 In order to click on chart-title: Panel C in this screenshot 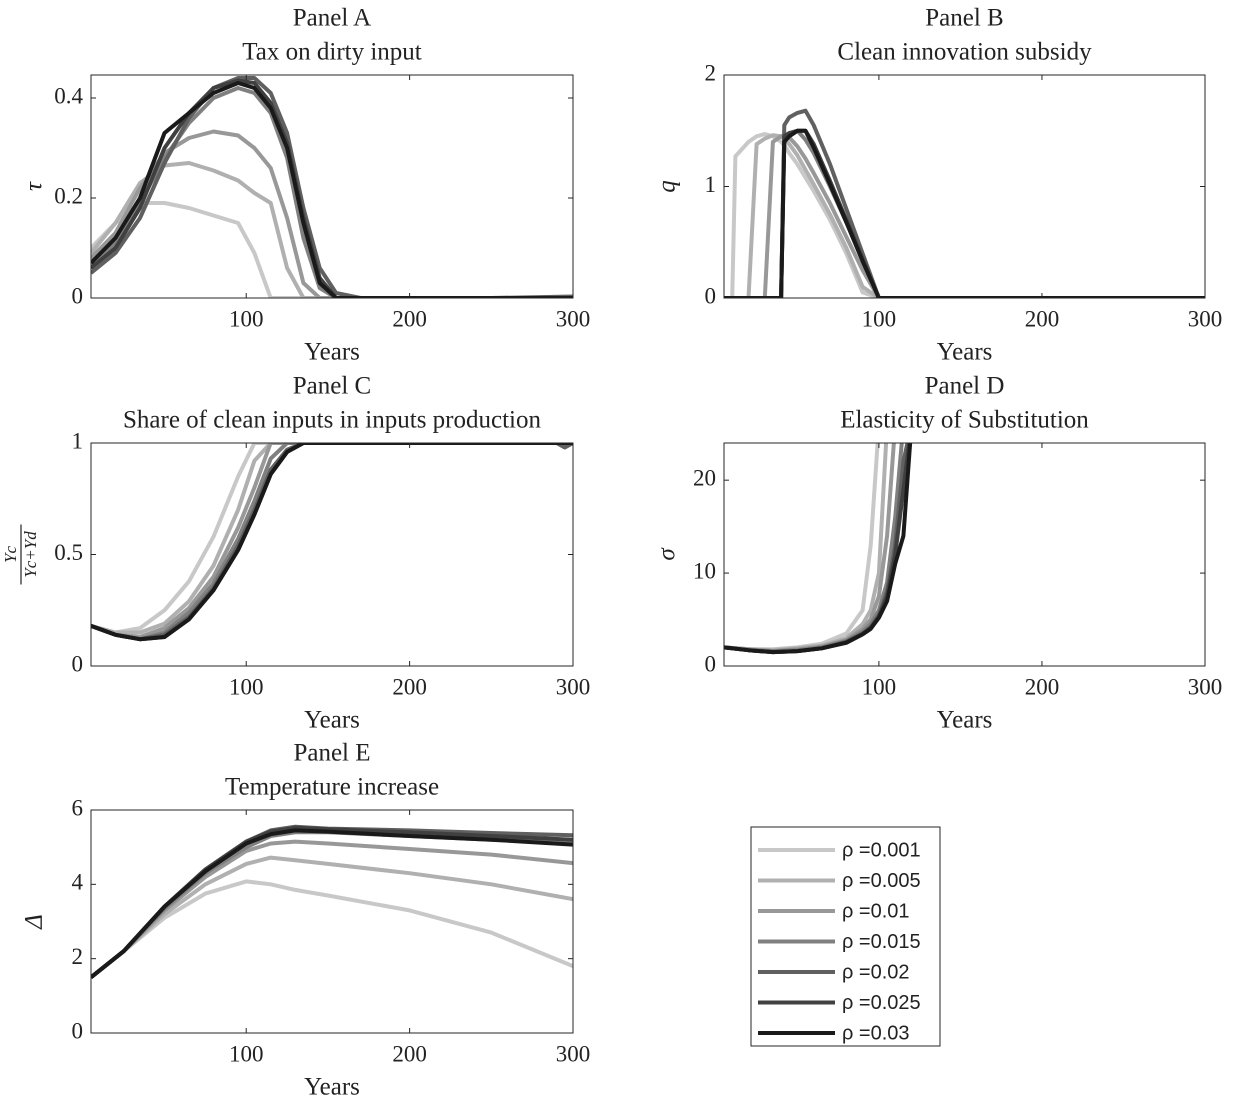, I will do `click(332, 386)`.